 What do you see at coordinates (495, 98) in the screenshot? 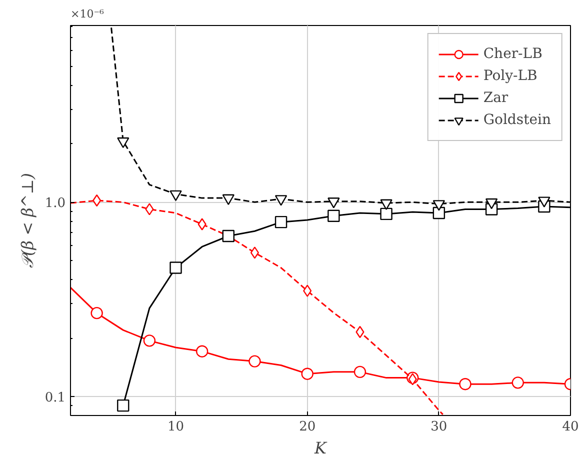
I see `legend-label: Zar` at bounding box center [495, 98].